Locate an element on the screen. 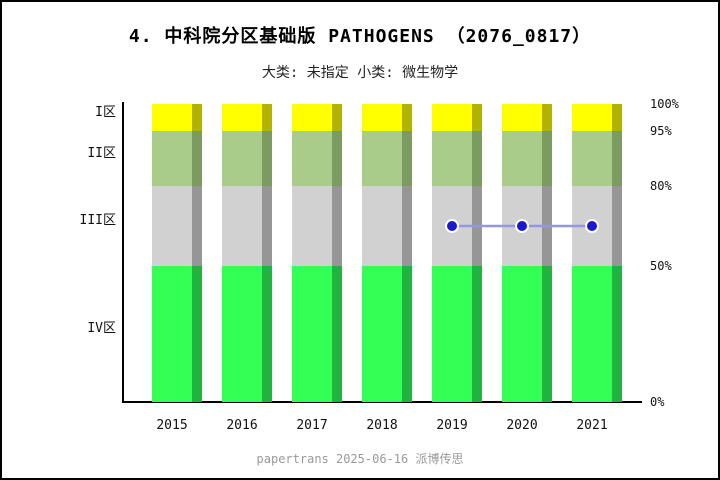  bar-segment-2019-II区 is located at coordinates (452, 158).